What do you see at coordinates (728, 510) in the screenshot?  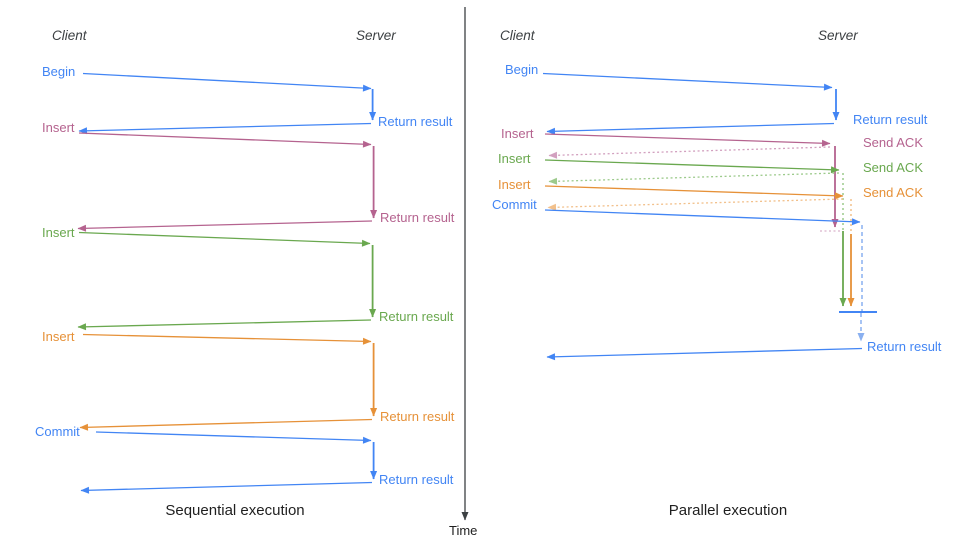 I see `right-caption: Parallel execution` at bounding box center [728, 510].